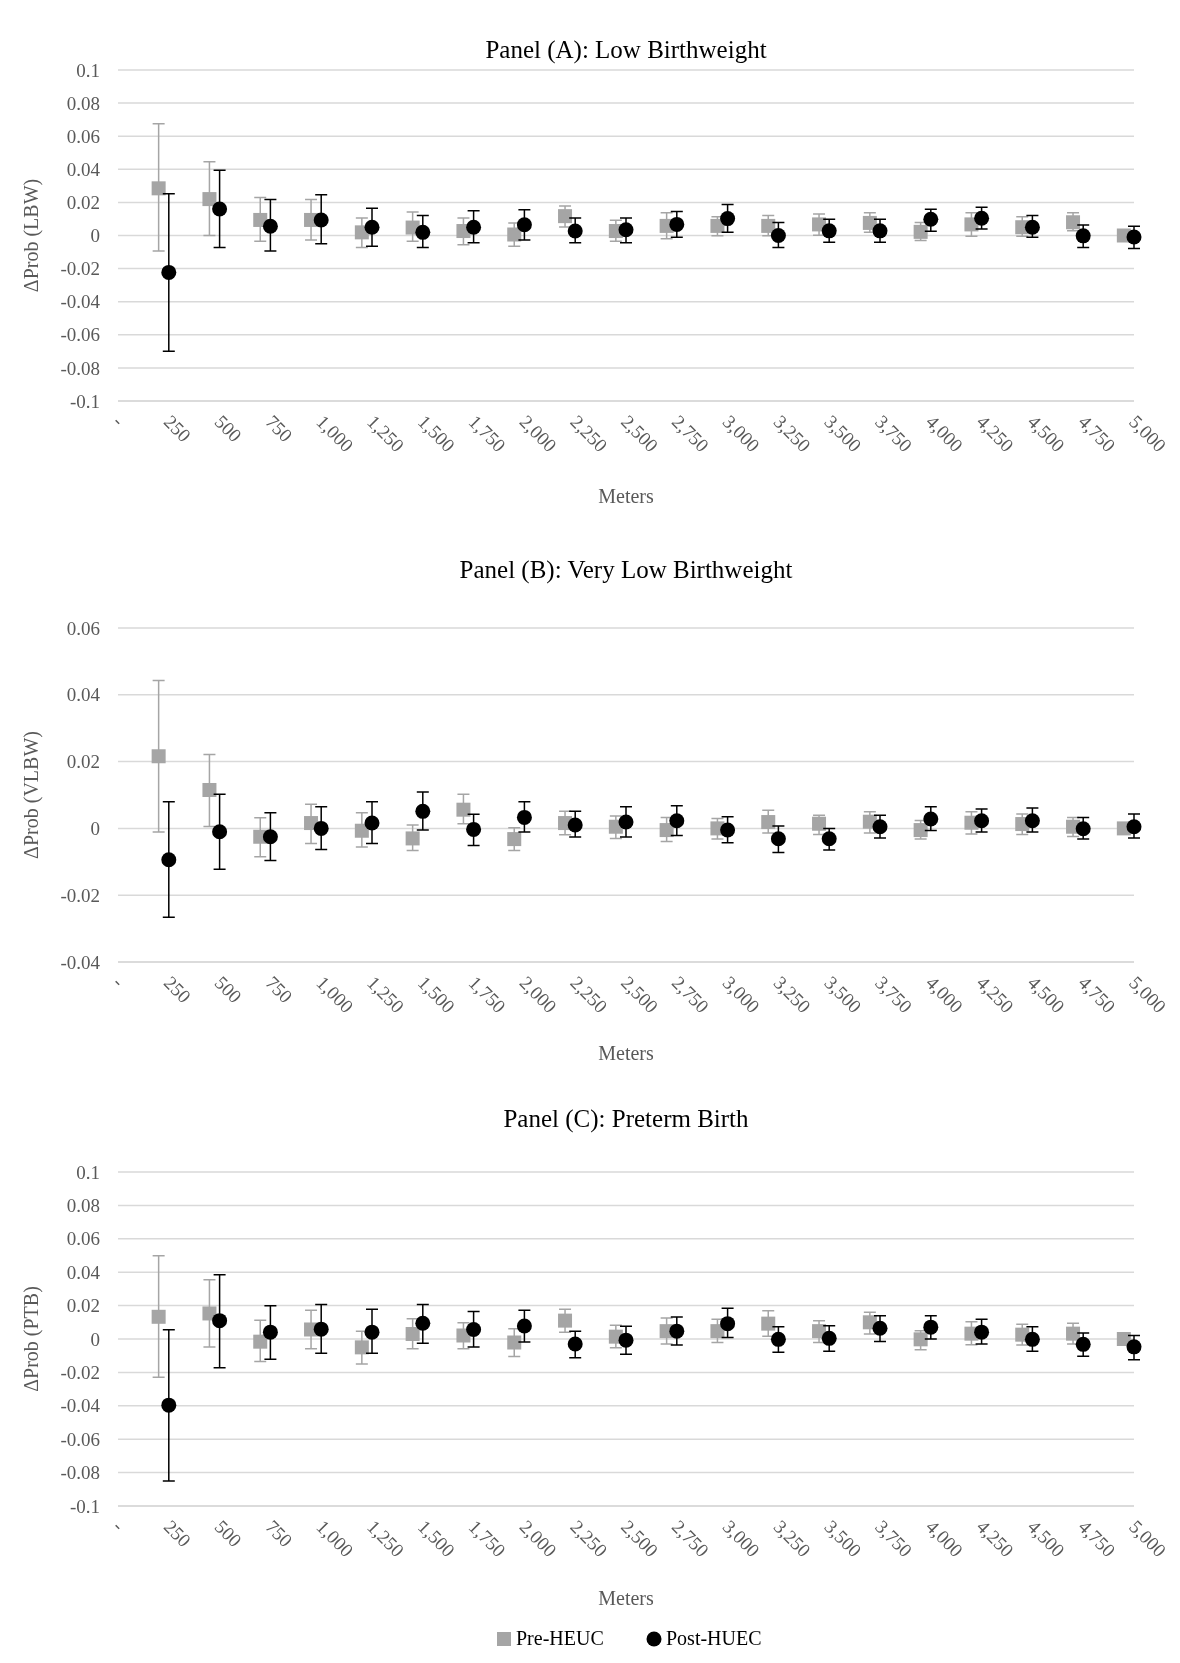 The image size is (1180, 1663). Describe the element at coordinates (626, 50) in the screenshot. I see `chart-title: Panel (A): Low Birthweight` at that location.